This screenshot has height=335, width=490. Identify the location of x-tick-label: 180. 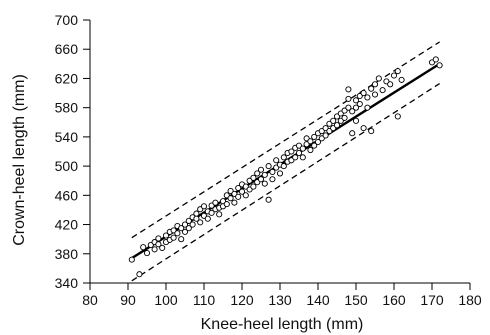
(470, 300).